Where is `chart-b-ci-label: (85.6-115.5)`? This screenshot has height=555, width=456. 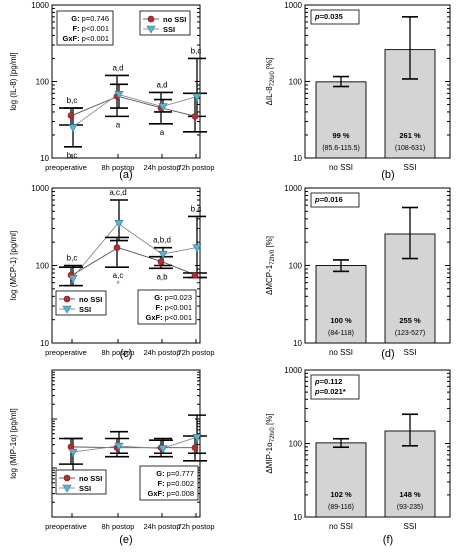 chart-b-ci-label: (85.6-115.5) is located at coordinates (341, 148).